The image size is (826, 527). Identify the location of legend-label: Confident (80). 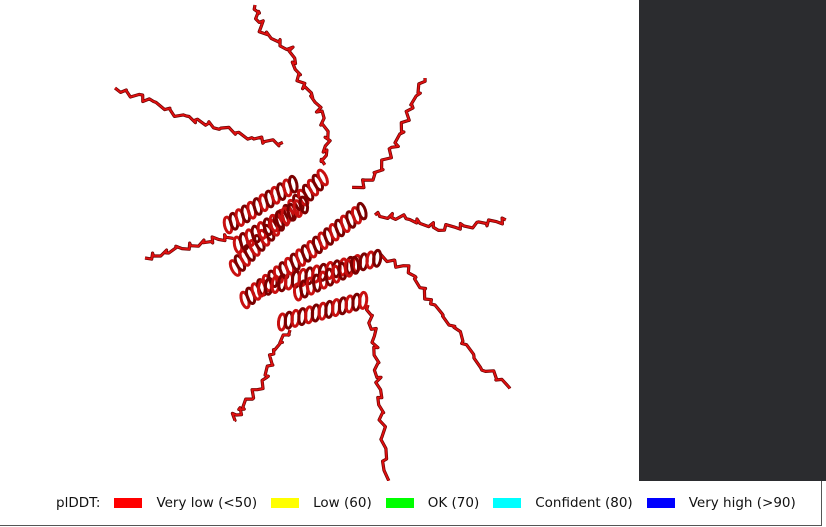
(584, 503).